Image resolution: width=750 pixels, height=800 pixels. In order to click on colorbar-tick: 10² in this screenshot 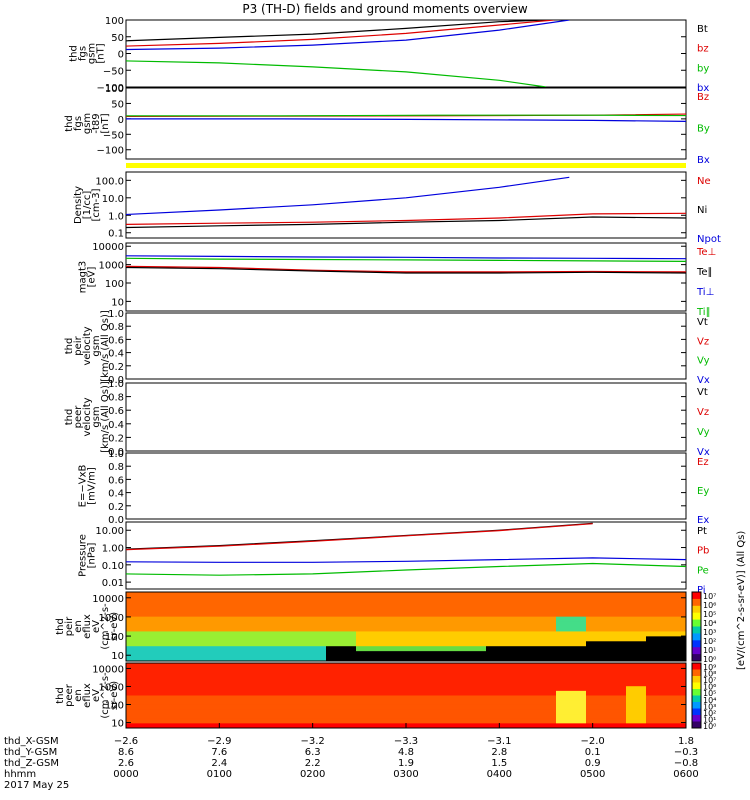, I will do `click(709, 641)`.